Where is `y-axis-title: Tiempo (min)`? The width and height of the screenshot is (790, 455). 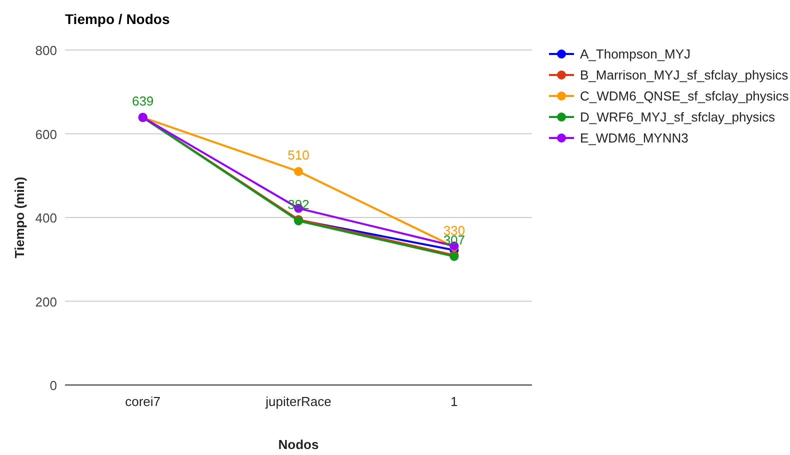 y-axis-title: Tiempo (min) is located at coordinates (19, 217).